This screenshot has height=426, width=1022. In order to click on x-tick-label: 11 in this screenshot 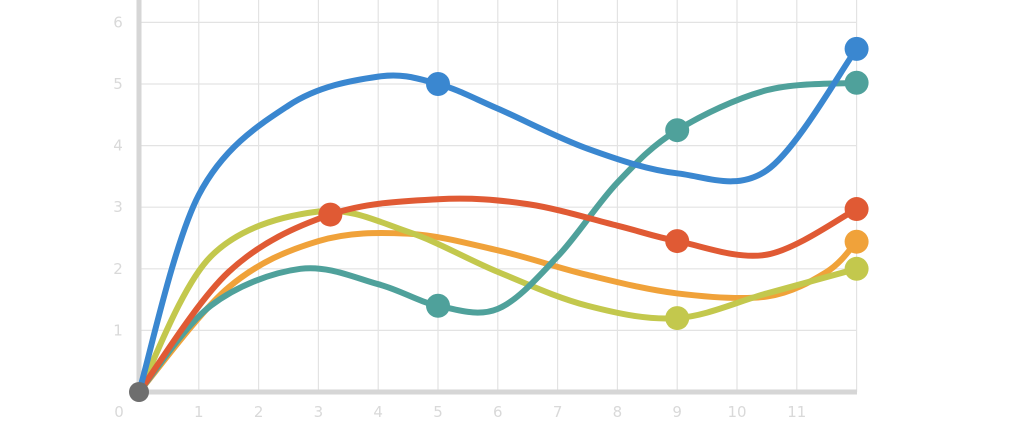, I will do `click(796, 412)`.